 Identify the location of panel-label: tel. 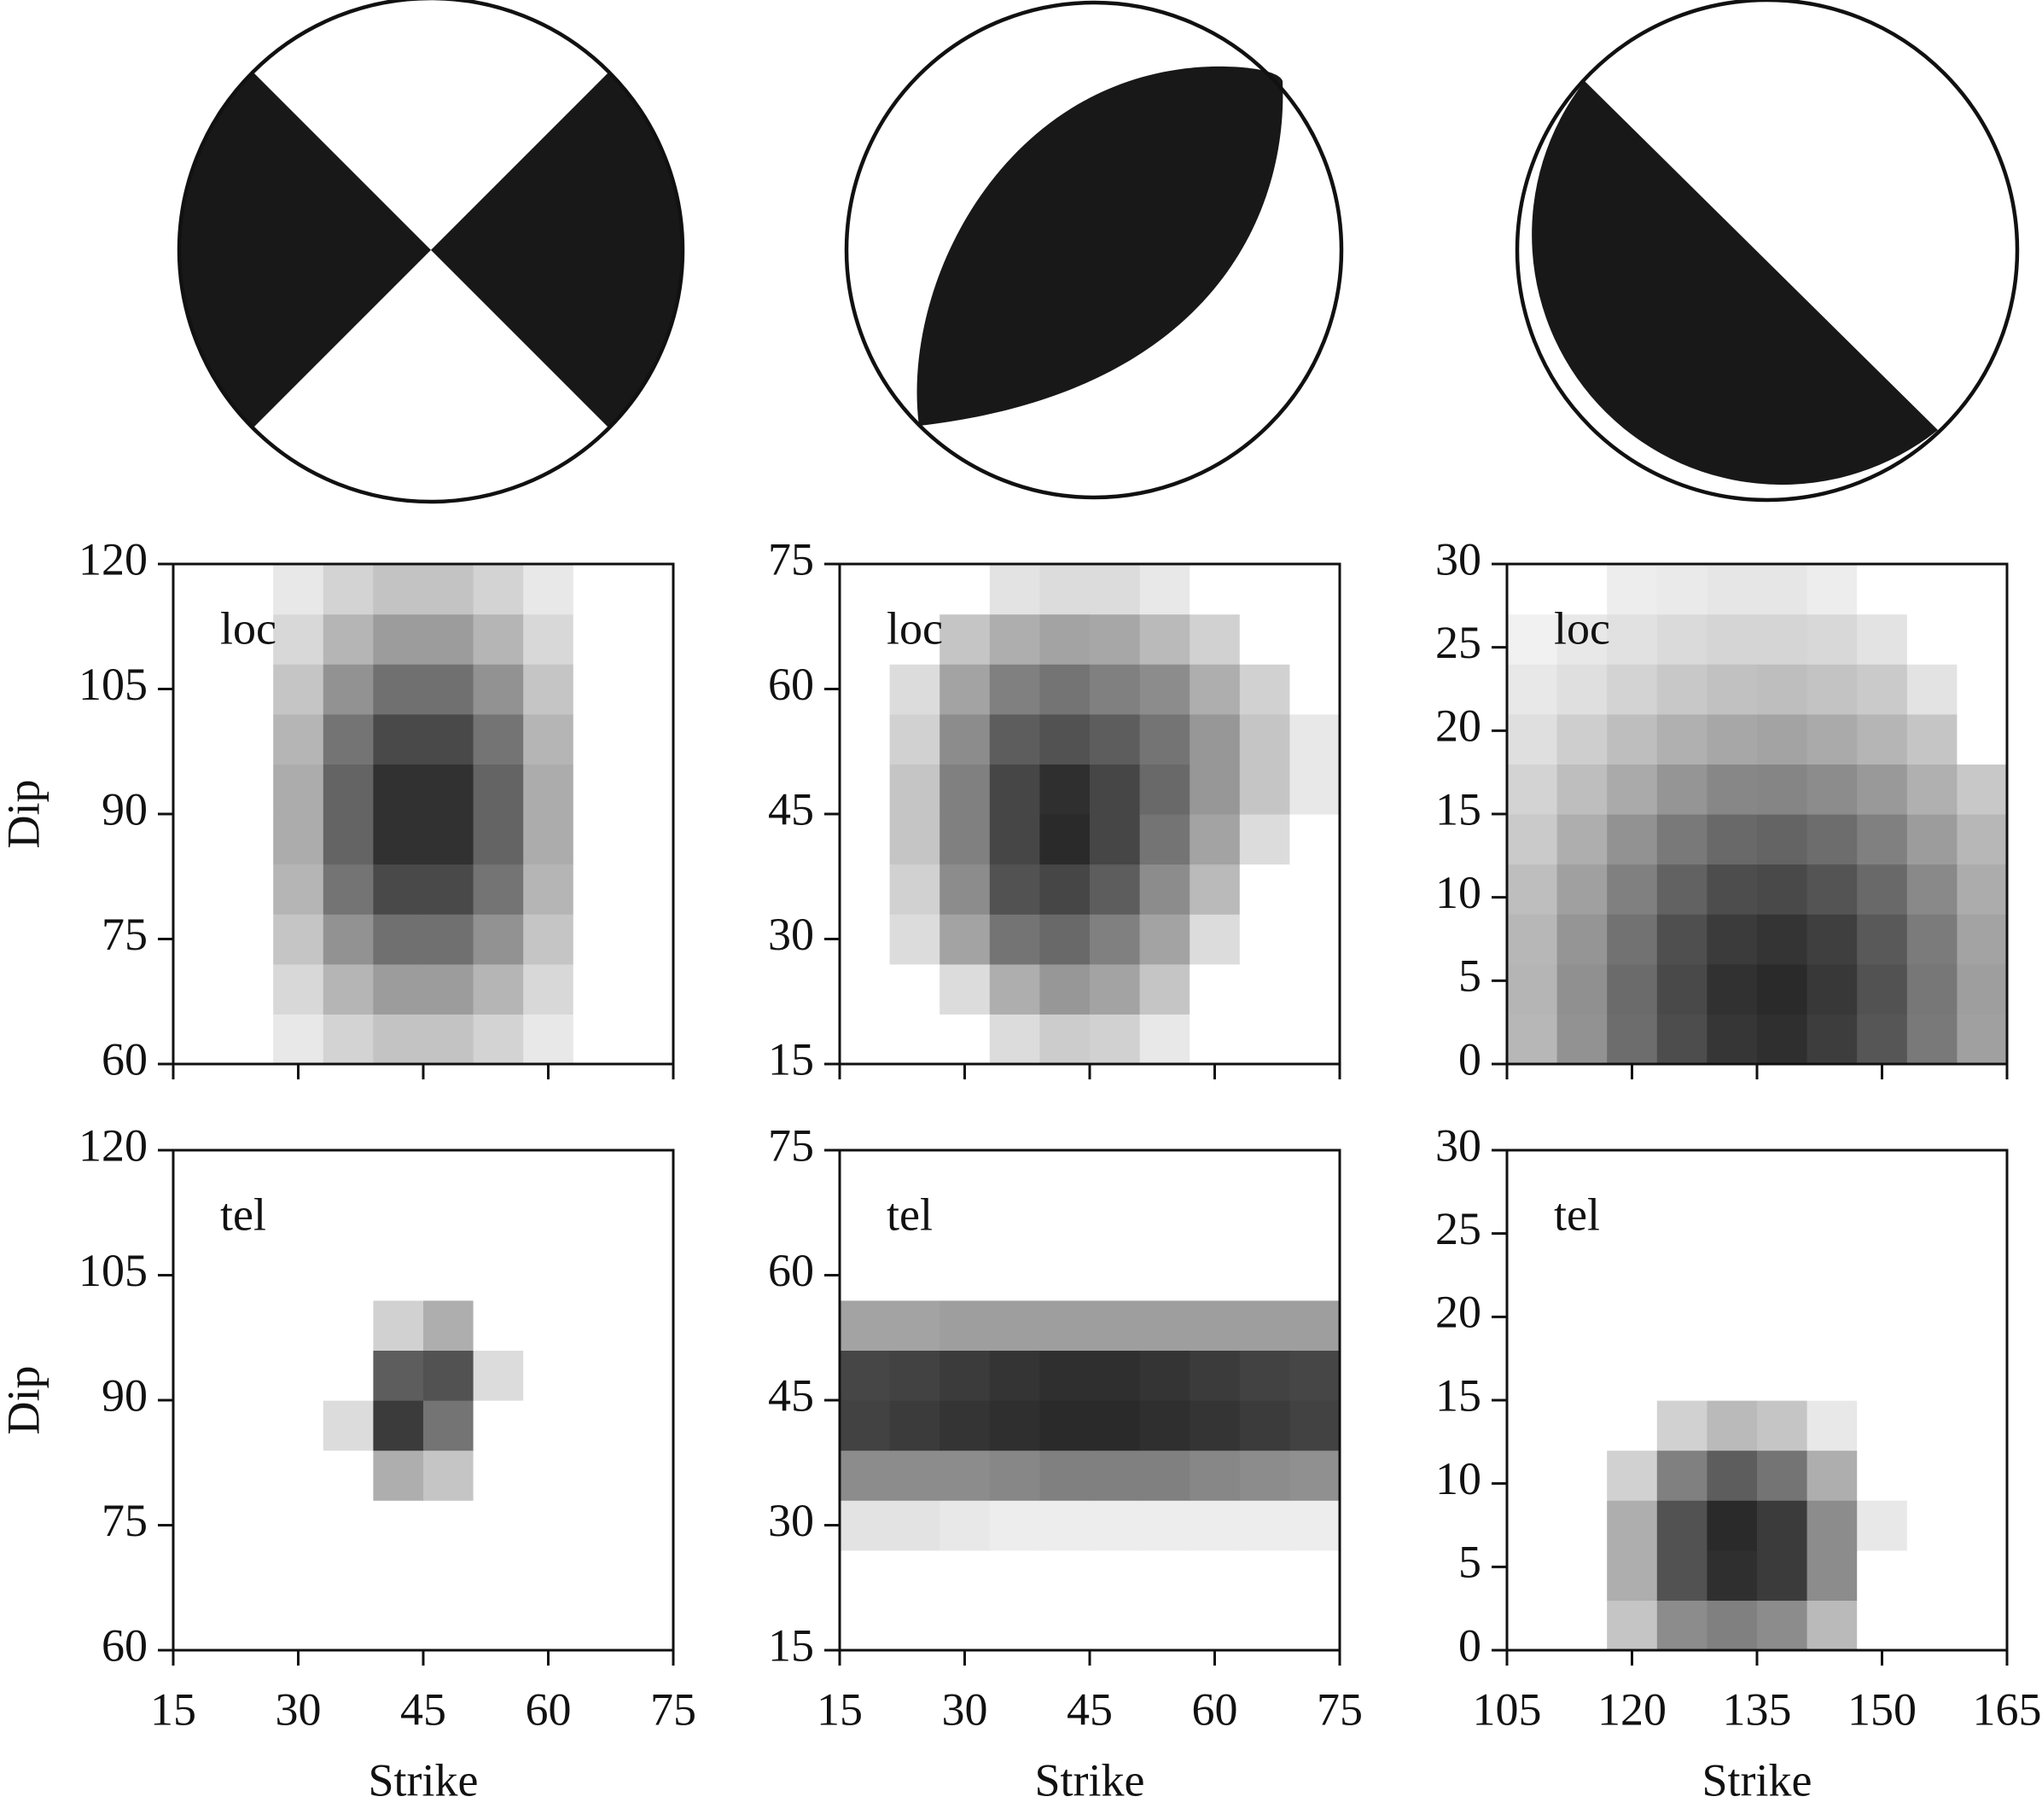
(910, 1214).